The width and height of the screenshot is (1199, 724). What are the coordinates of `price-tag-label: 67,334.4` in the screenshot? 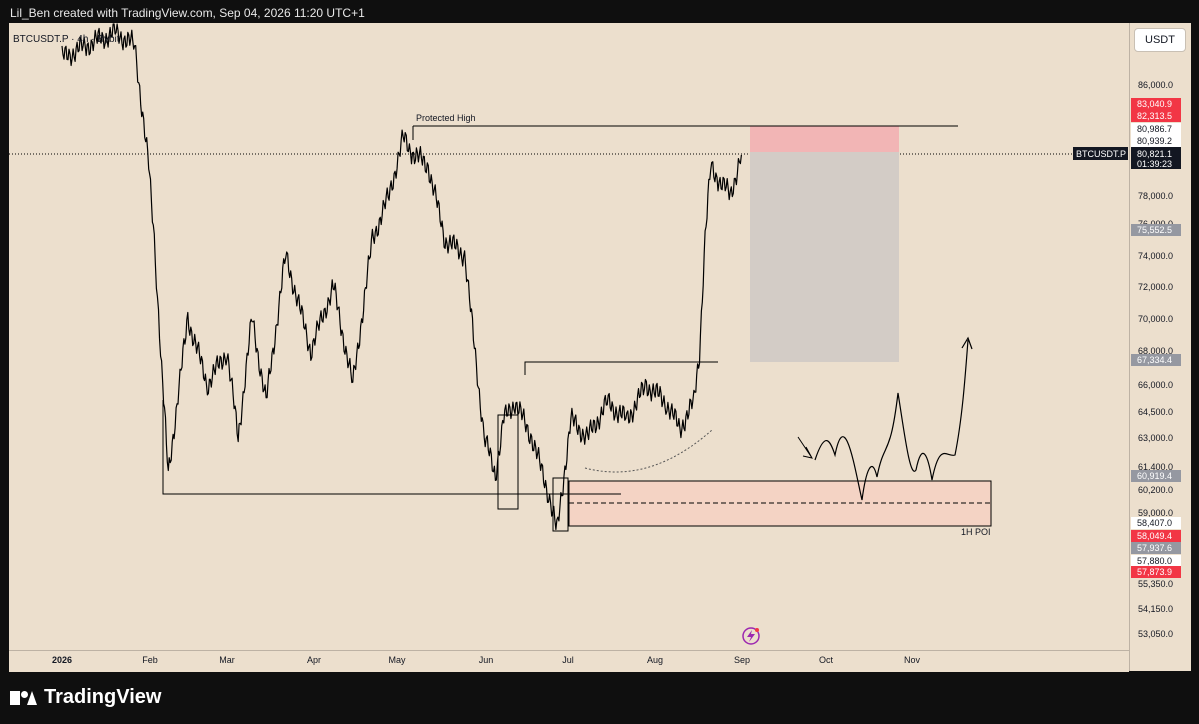 It's located at (1154, 360).